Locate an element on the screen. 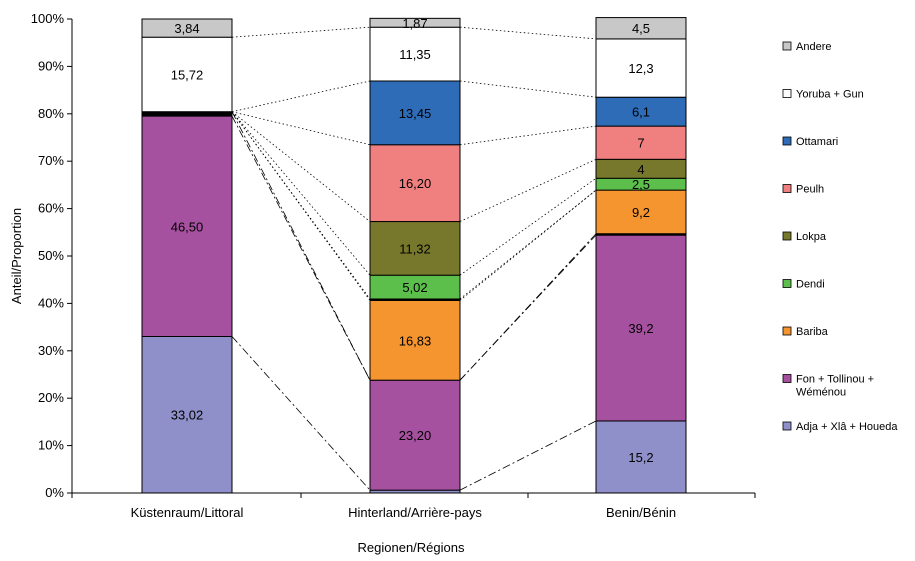 This screenshot has width=915, height=561. data-label: 7 is located at coordinates (640, 143).